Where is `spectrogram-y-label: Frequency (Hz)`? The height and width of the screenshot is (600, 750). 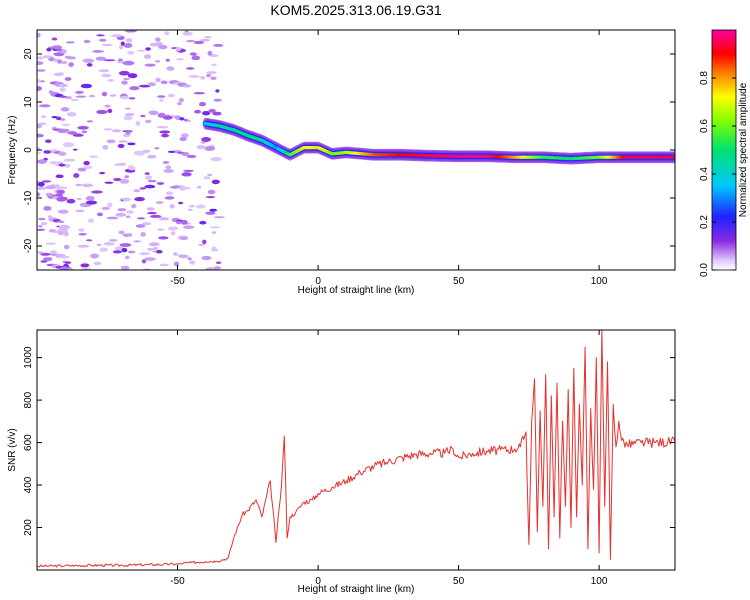
spectrogram-y-label: Frequency (Hz) is located at coordinates (12, 150).